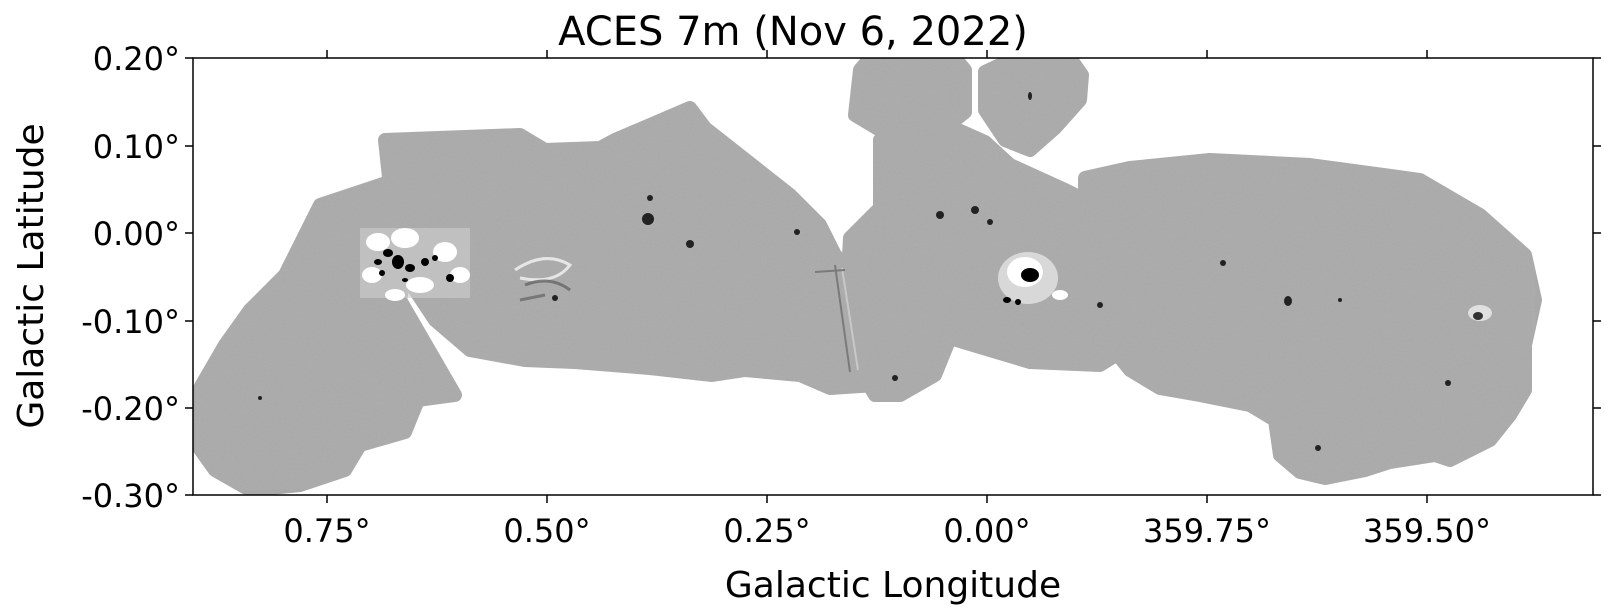  Describe the element at coordinates (136, 234) in the screenshot. I see `y-tick-label: 0.00°` at that location.